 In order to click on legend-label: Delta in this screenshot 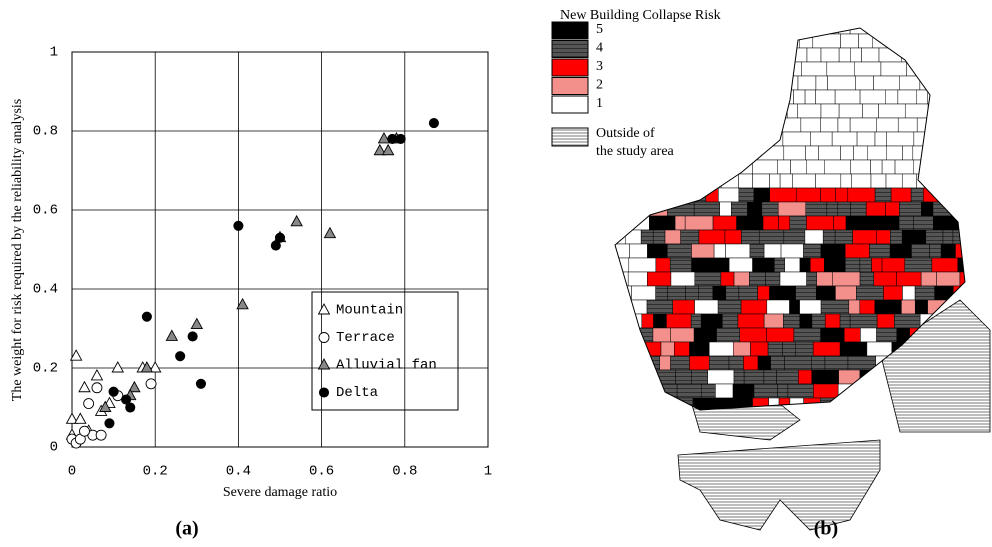, I will do `click(357, 393)`.